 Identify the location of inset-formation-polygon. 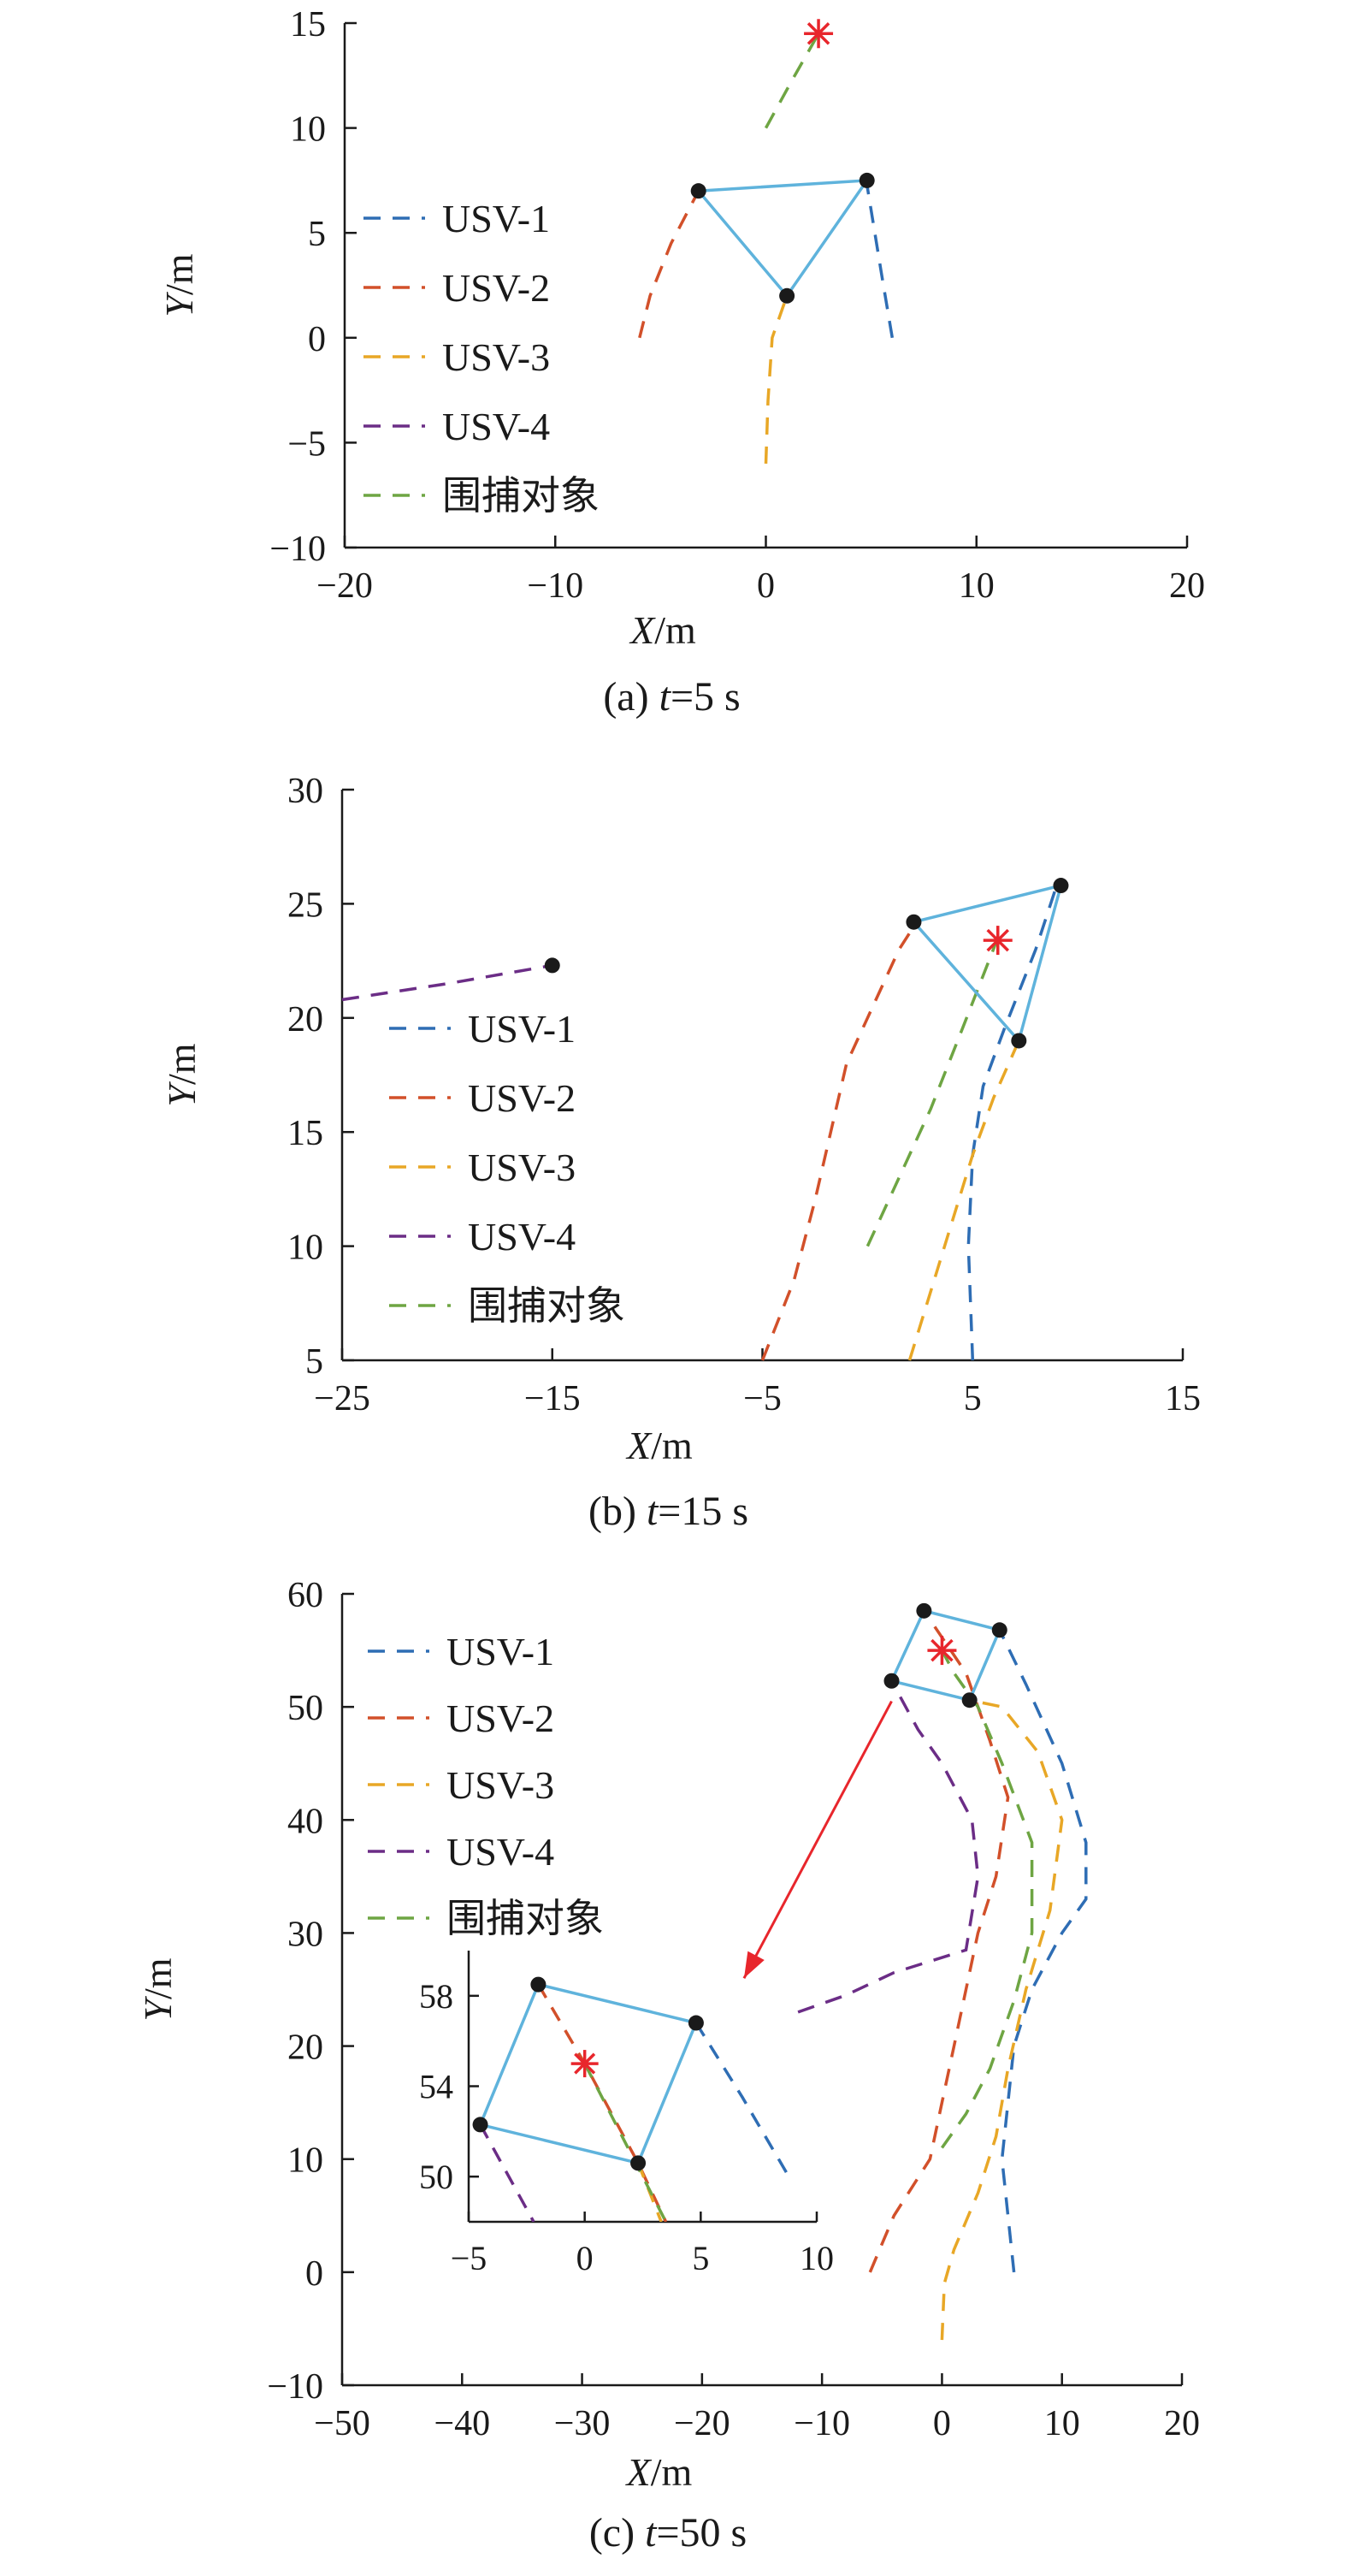
(589, 2073).